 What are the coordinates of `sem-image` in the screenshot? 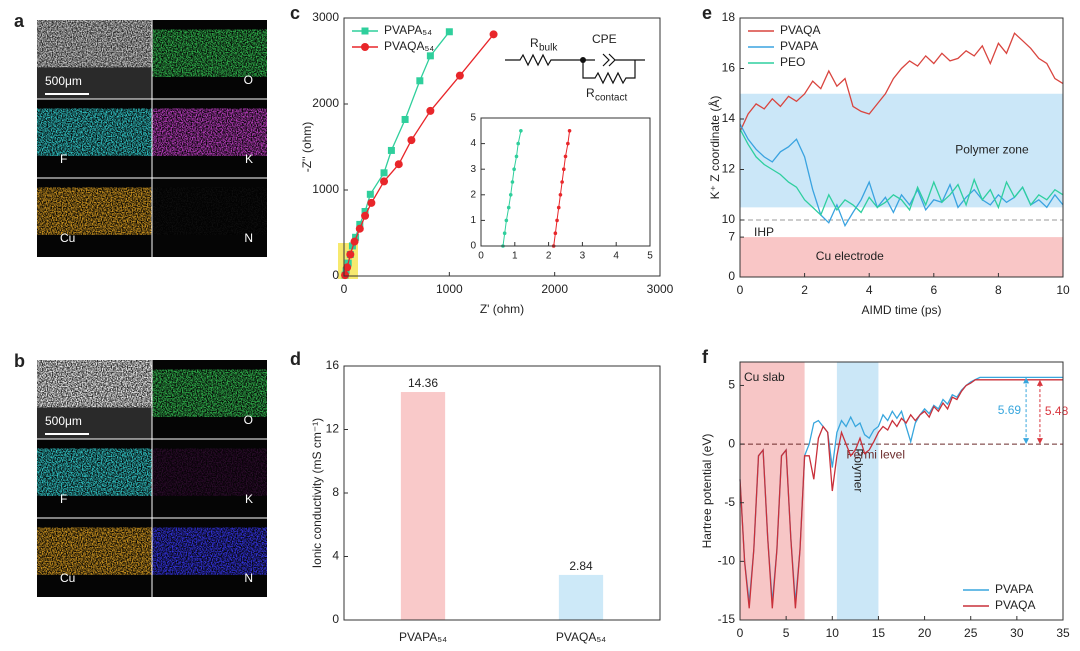 It's located at (94, 44).